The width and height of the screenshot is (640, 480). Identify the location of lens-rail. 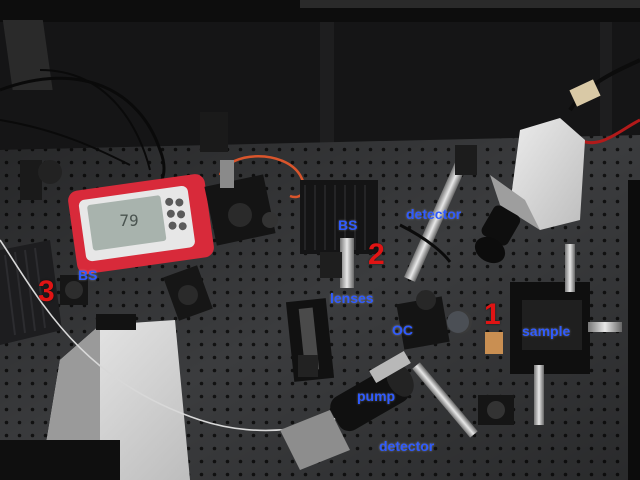
(310, 340).